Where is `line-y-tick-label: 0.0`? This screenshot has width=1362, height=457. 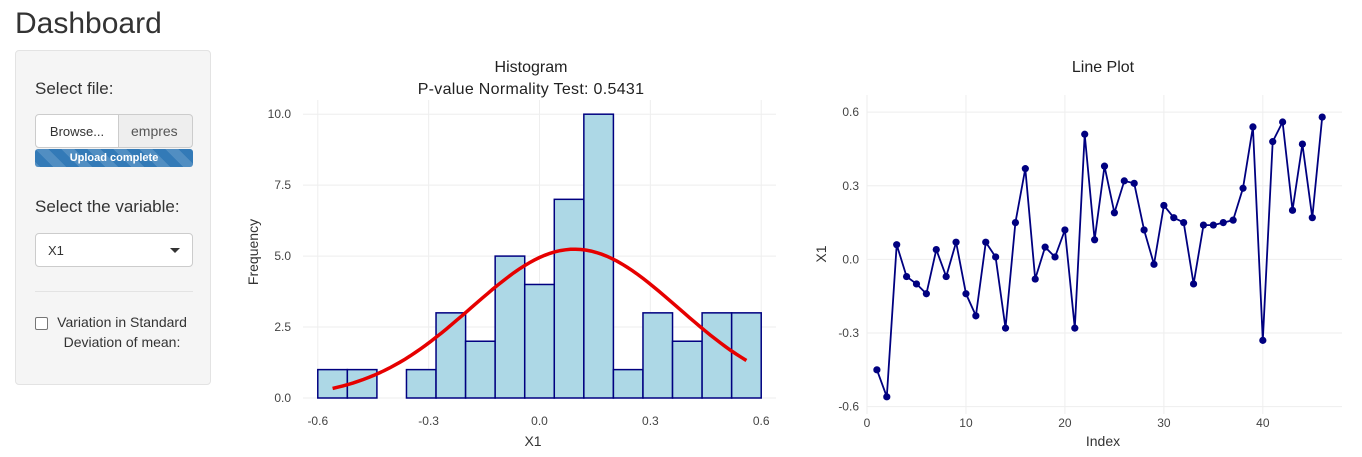 line-y-tick-label: 0.0 is located at coordinates (850, 259).